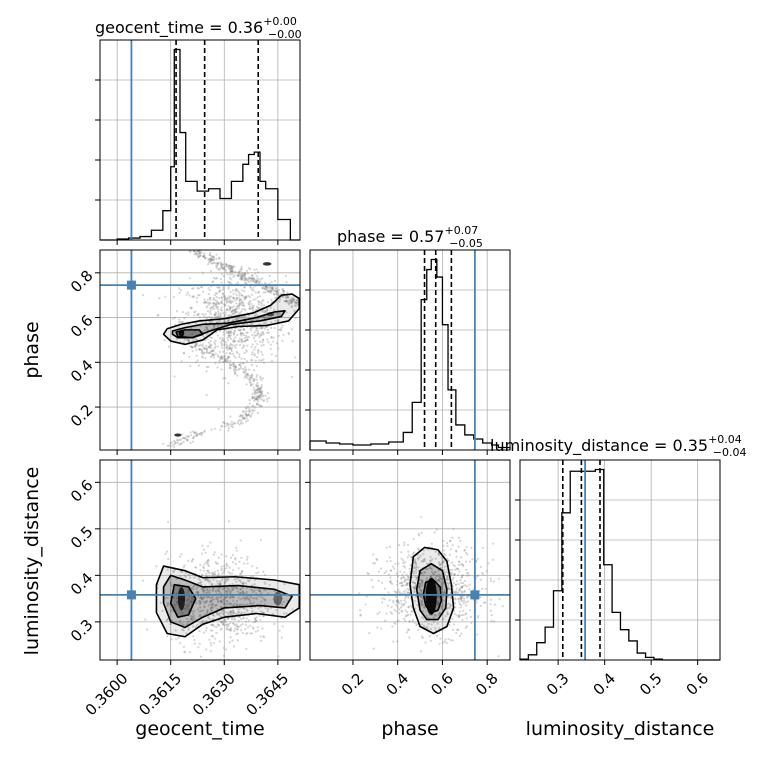 This screenshot has width=760, height=760. I want to click on ytick-label-1: 0.4, so click(82, 584).